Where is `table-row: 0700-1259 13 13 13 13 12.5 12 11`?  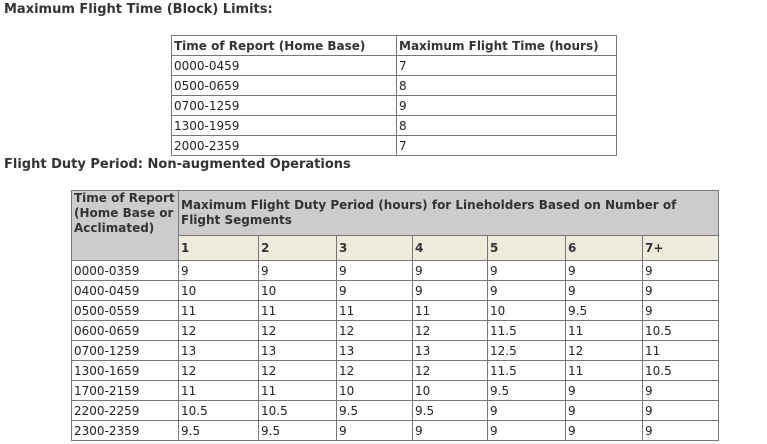 table-row: 0700-1259 13 13 13 13 12.5 12 11 is located at coordinates (395, 350).